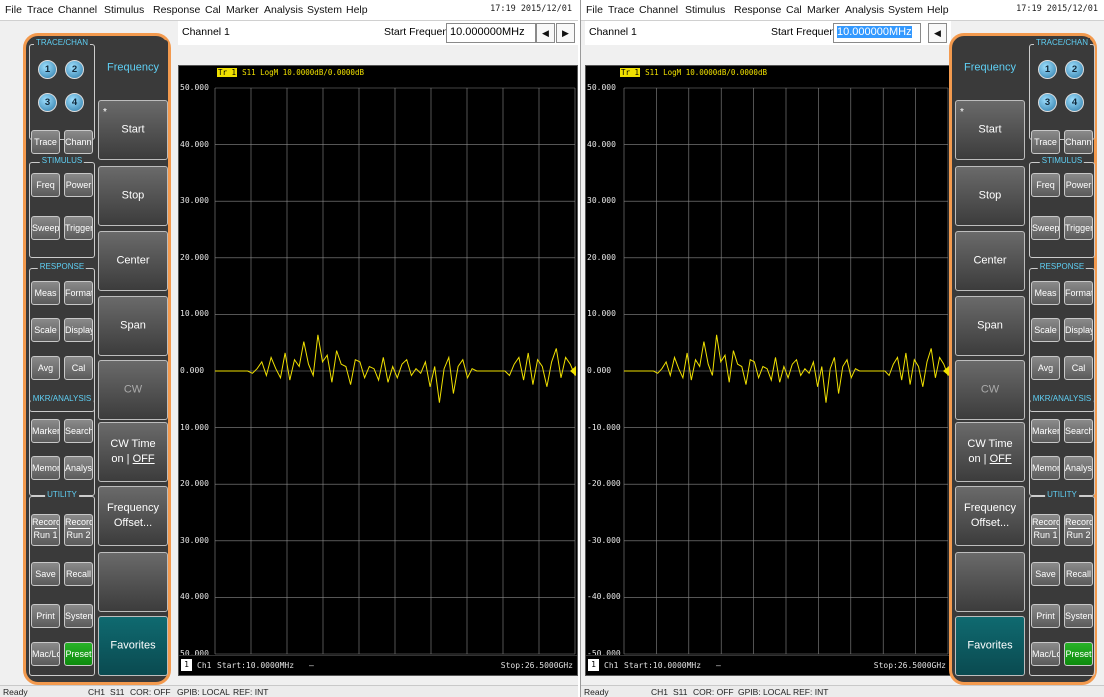 The height and width of the screenshot is (697, 1104). I want to click on arrow-right-button: ▶, so click(565, 33).